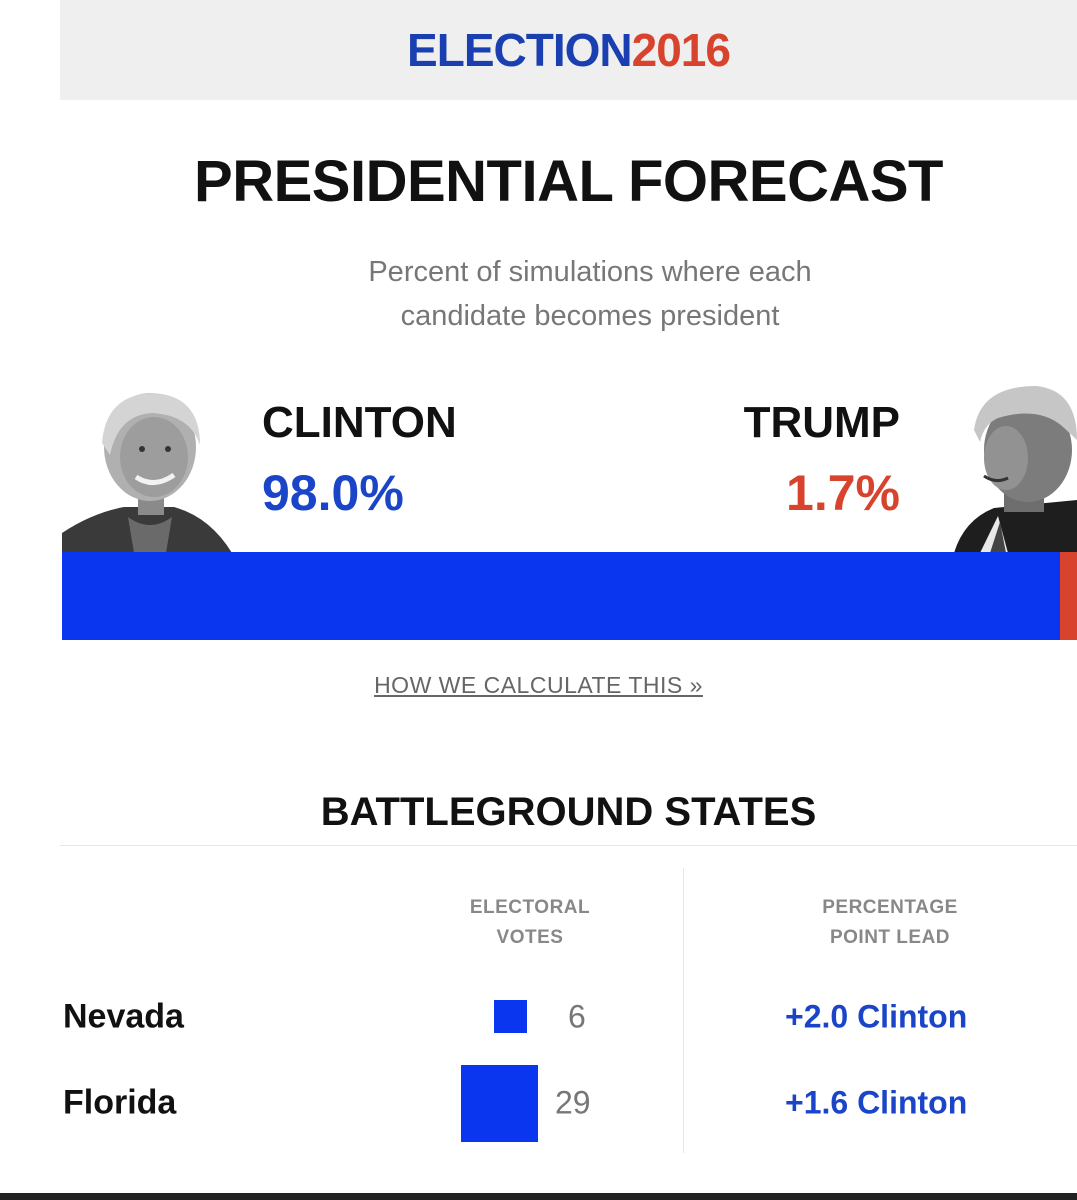 Image resolution: width=1077 pixels, height=1200 pixels. What do you see at coordinates (538, 1017) in the screenshot?
I see `table-row: Nevada 6 +2.0 Clinton` at bounding box center [538, 1017].